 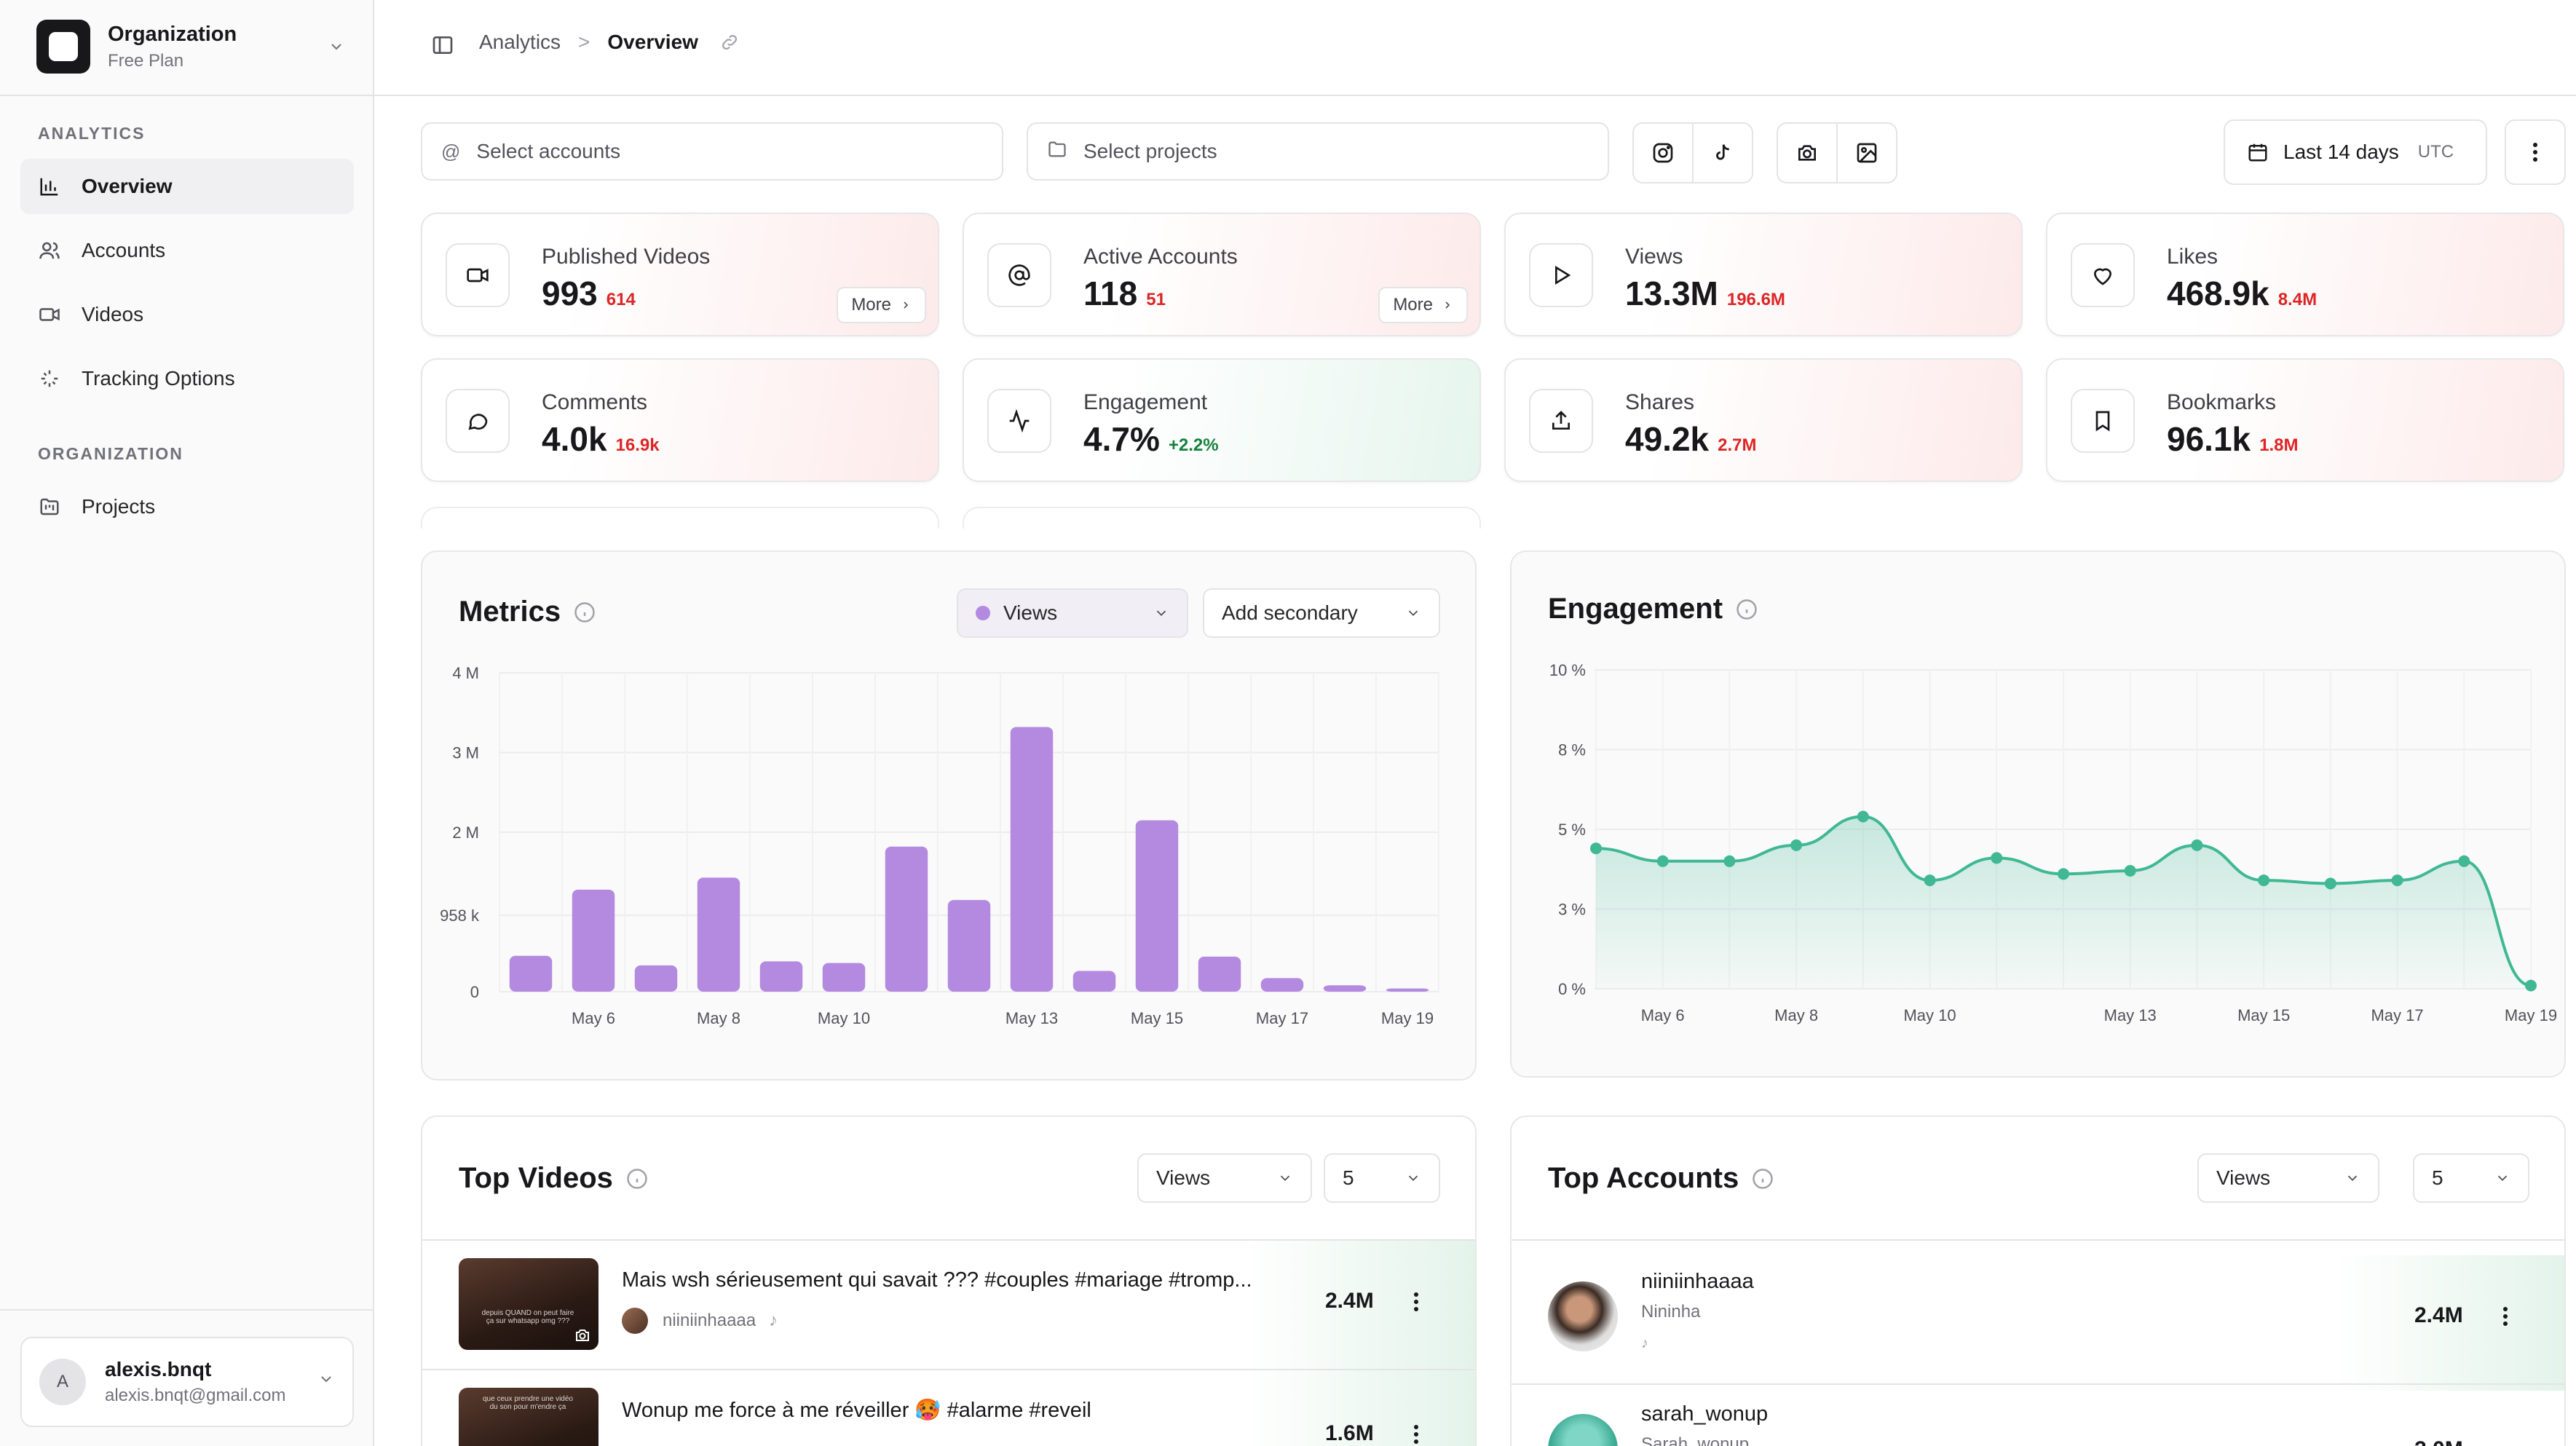 I want to click on share-icon, so click(x=1561, y=421).